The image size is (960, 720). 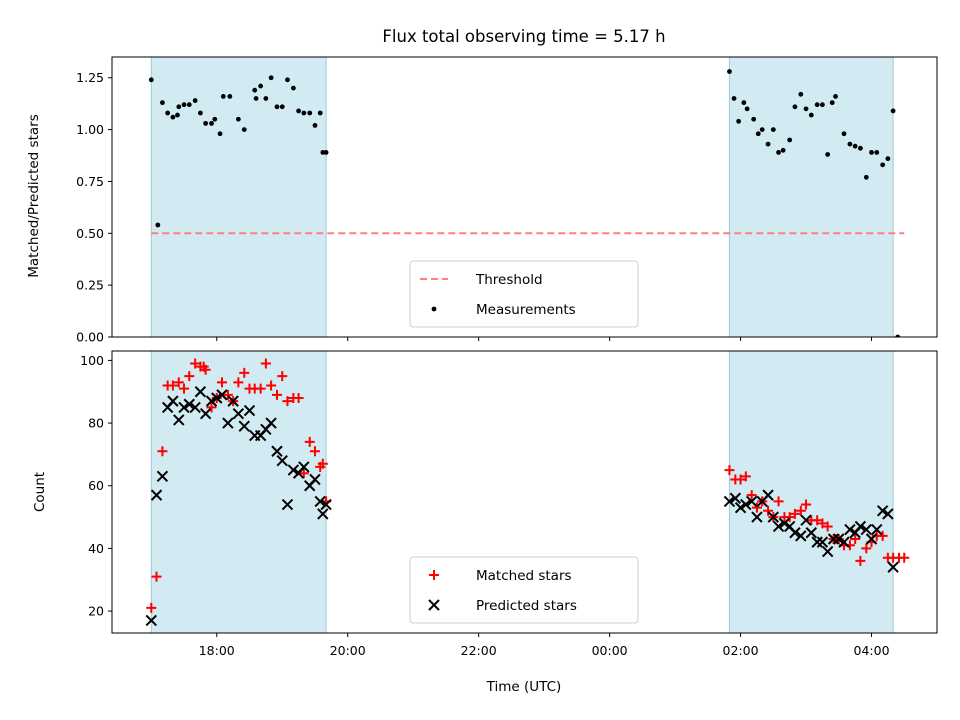 What do you see at coordinates (92, 360) in the screenshot?
I see `y-tick-label: 100` at bounding box center [92, 360].